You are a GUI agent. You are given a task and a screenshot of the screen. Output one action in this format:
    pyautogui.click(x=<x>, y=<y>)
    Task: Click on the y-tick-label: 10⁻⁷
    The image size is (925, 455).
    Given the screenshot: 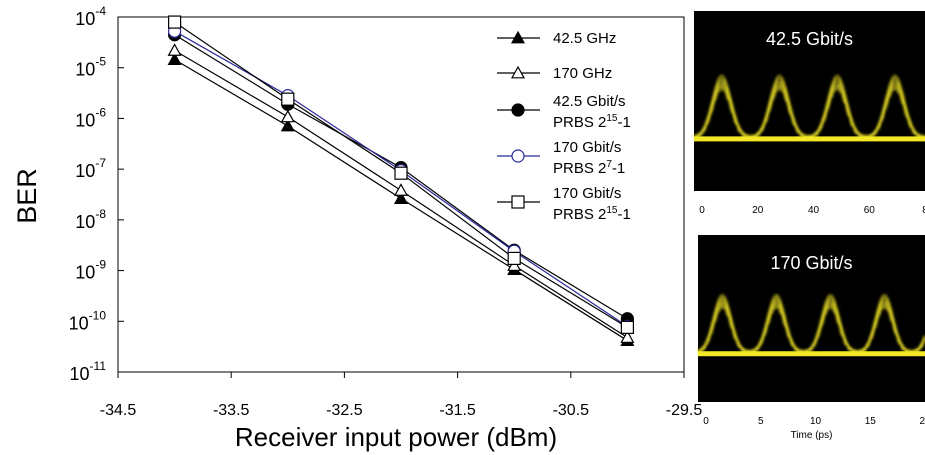 What is the action you would take?
    pyautogui.click(x=90, y=168)
    